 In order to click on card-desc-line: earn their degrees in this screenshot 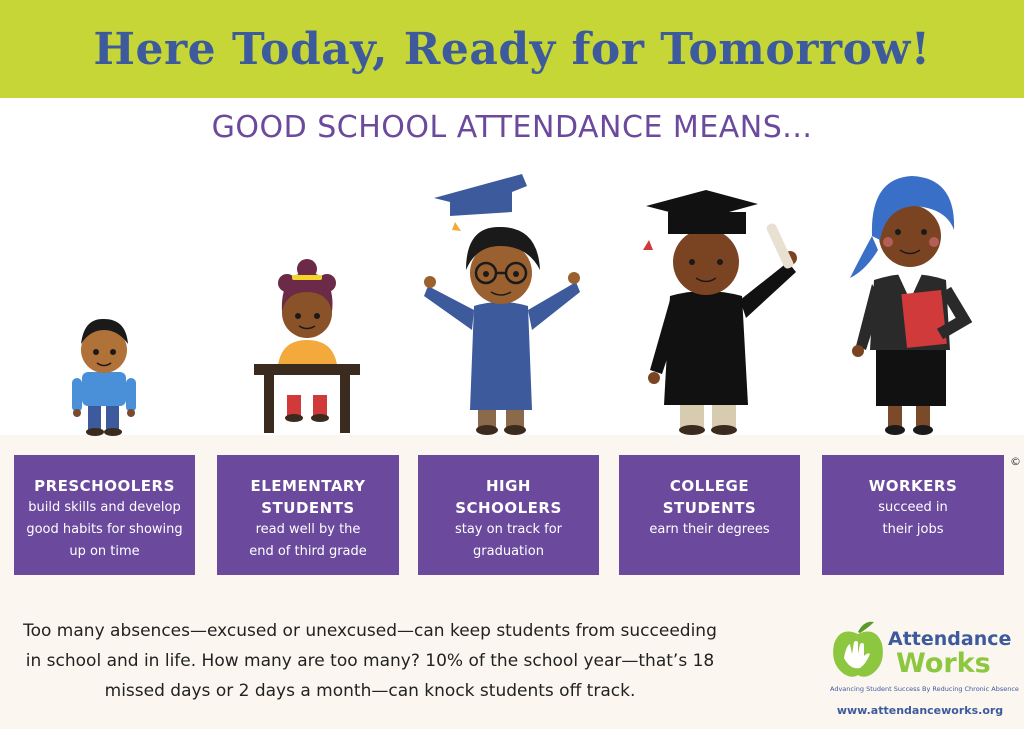, I will do `click(709, 529)`.